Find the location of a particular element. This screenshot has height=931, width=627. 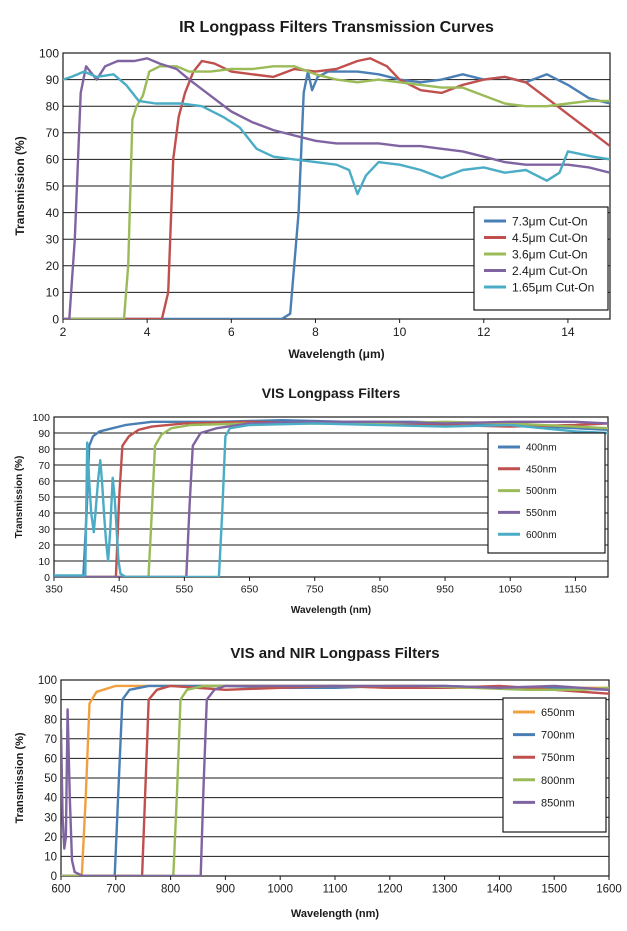

legend-entry: 3.6μm Cut-On is located at coordinates (550, 254).